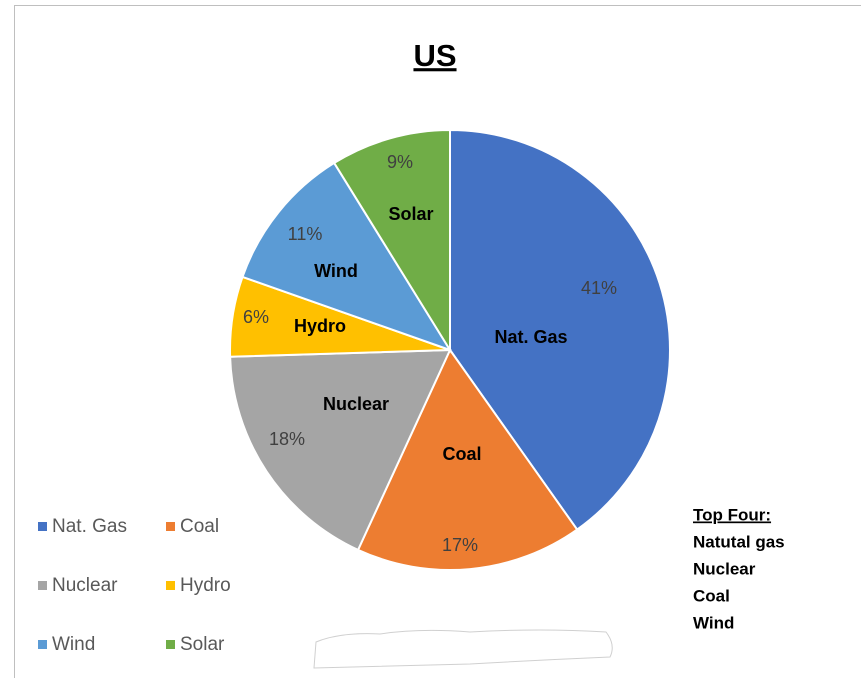 The width and height of the screenshot is (861, 678). What do you see at coordinates (320, 326) in the screenshot?
I see `slice-name: Hydro` at bounding box center [320, 326].